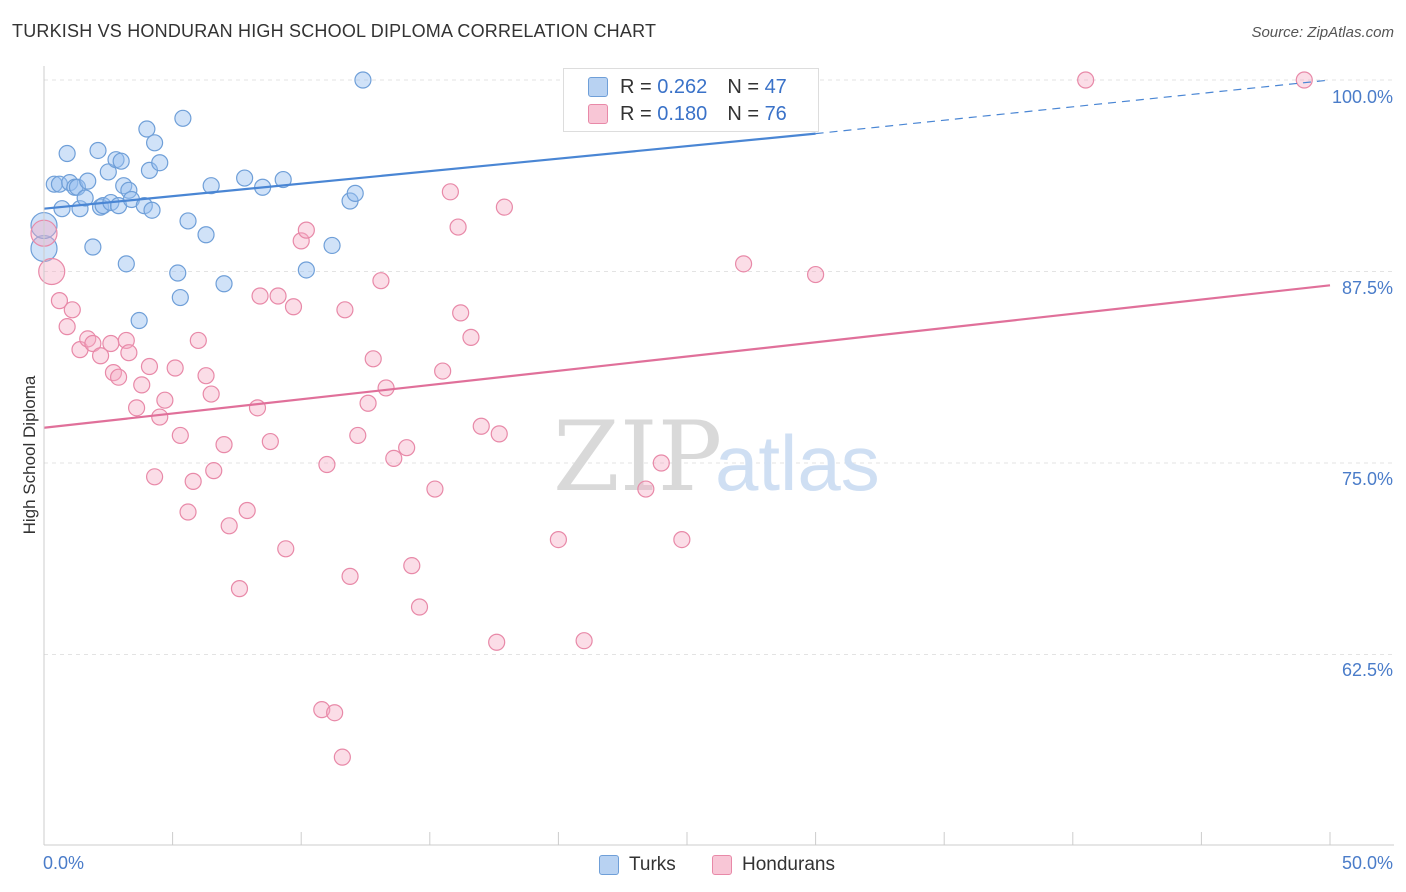 The height and width of the screenshot is (892, 1406). I want to click on legend-row-hondurans: R = 0.180 N = 76, so click(687, 114).